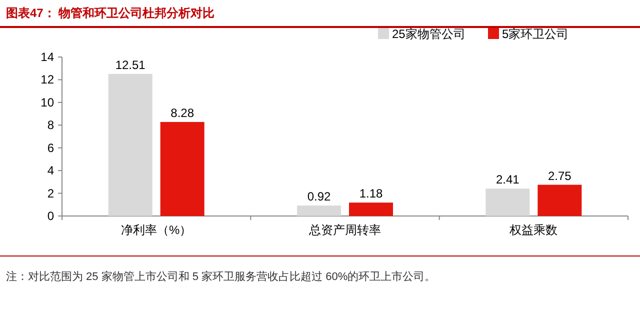 The height and width of the screenshot is (323, 640). Describe the element at coordinates (533, 230) in the screenshot. I see `x-tick-label: 权益乘数` at that location.